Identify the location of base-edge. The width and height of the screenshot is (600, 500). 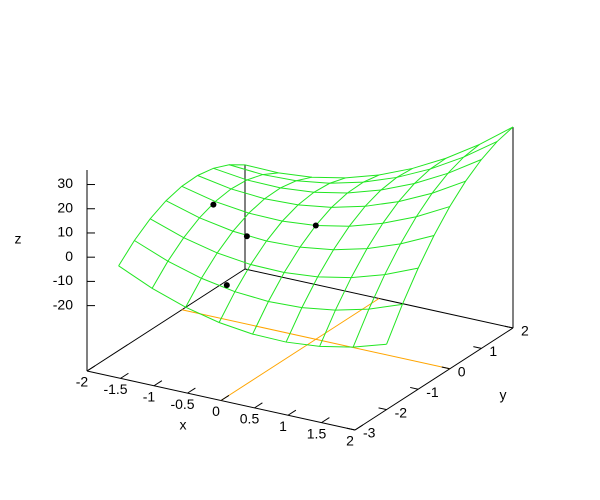
(166, 320).